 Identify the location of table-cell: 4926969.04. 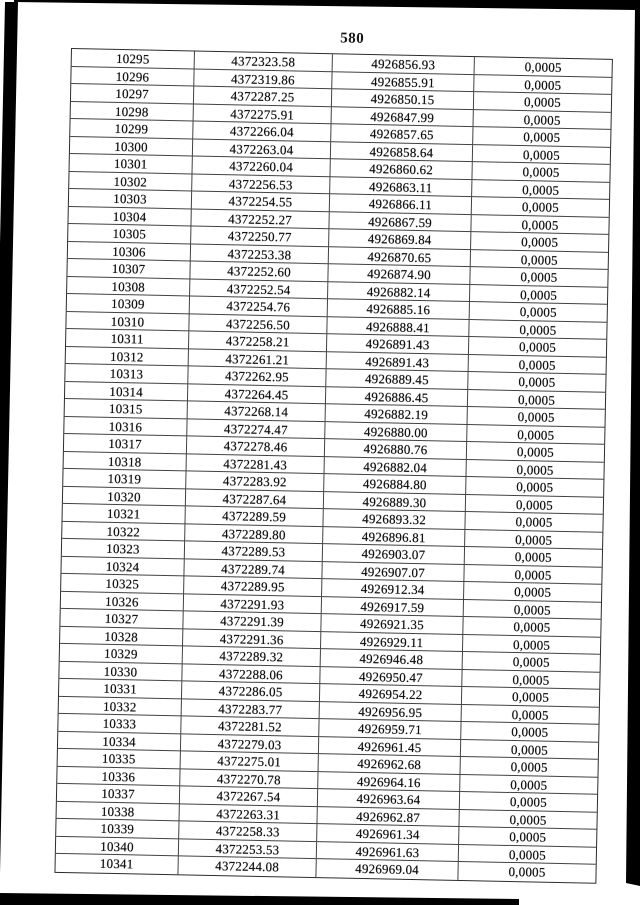
(387, 869).